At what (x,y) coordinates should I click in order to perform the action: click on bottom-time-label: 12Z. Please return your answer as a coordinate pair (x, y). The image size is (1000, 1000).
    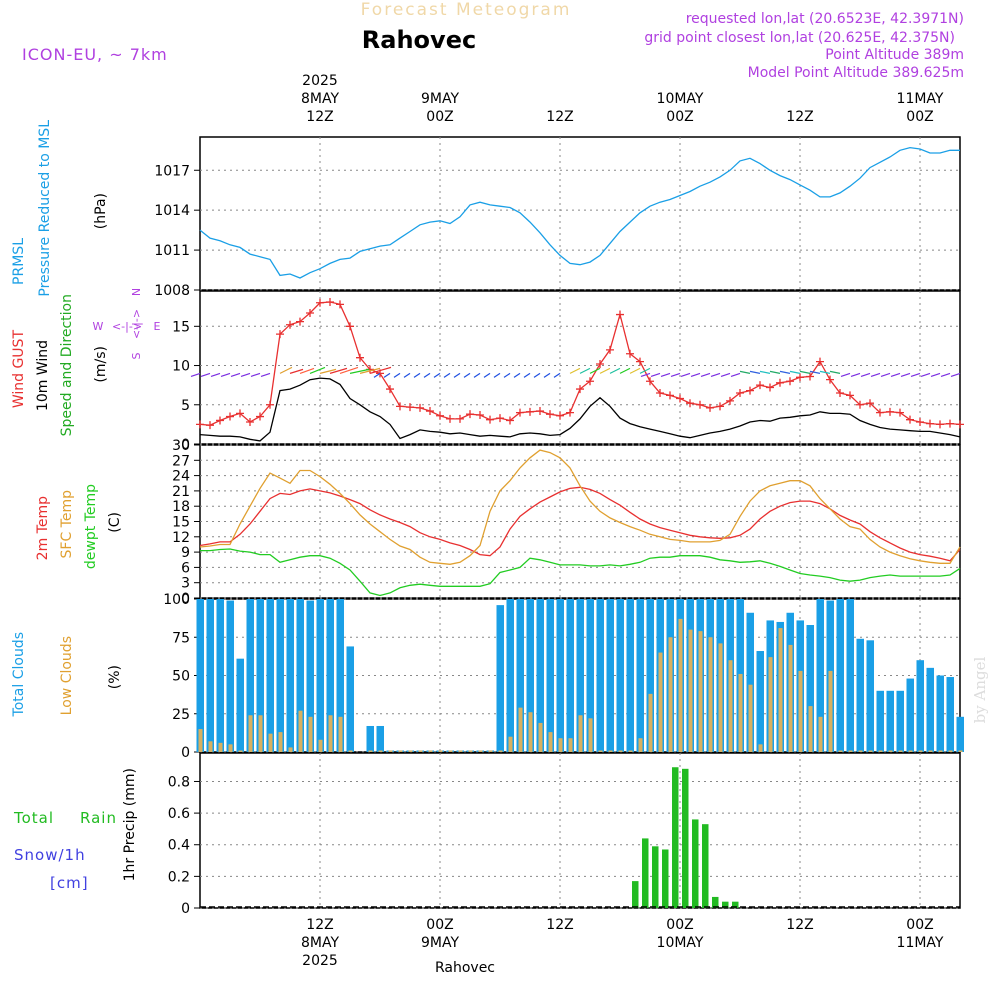
    Looking at the image, I should click on (799, 925).